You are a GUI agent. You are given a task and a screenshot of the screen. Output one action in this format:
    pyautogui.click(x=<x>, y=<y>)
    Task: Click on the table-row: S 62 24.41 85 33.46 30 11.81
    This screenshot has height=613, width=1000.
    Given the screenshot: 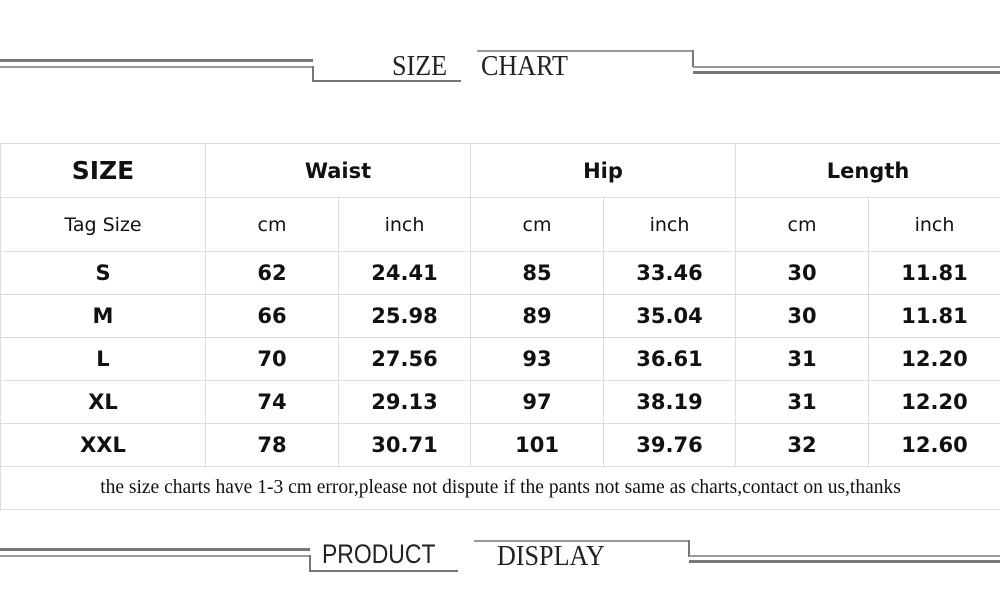 What is the action you would take?
    pyautogui.click(x=500, y=273)
    